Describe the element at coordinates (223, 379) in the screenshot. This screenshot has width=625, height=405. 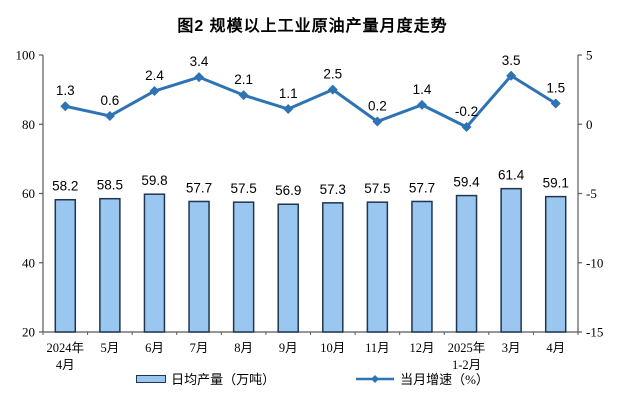
I see `legend-bar-label: 日均产量（万吨）` at that location.